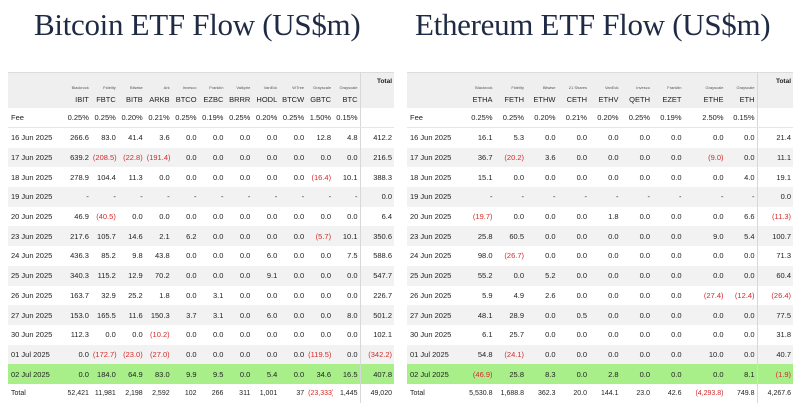  What do you see at coordinates (77, 354) in the screenshot?
I see `value-cell-1: 0.0` at bounding box center [77, 354].